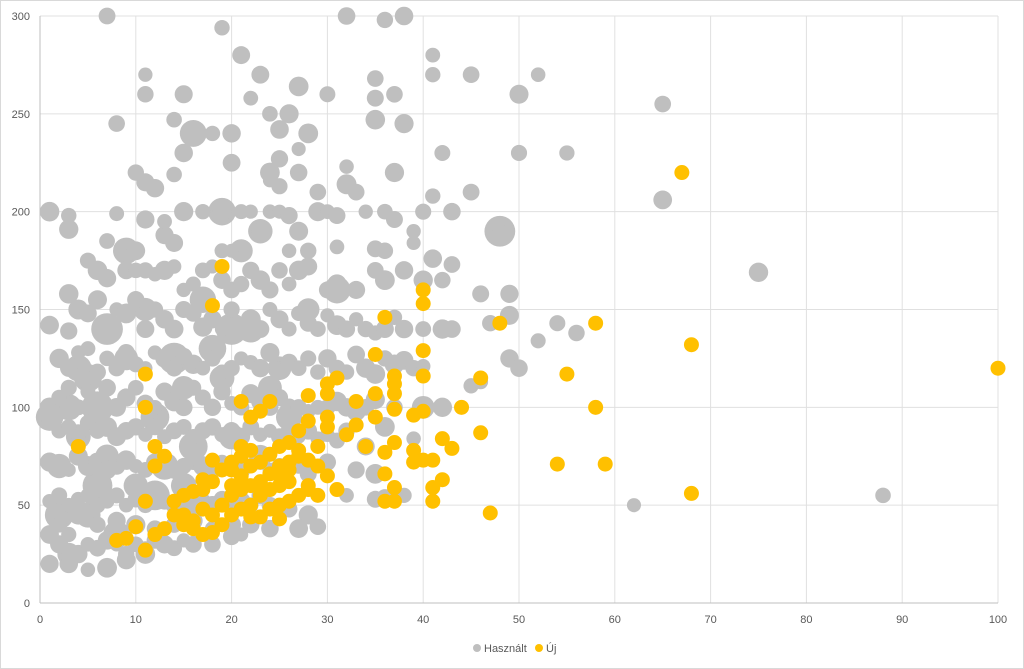 The height and width of the screenshot is (669, 1024). Describe the element at coordinates (21, 311) in the screenshot. I see `y-tick-label: 150` at that location.